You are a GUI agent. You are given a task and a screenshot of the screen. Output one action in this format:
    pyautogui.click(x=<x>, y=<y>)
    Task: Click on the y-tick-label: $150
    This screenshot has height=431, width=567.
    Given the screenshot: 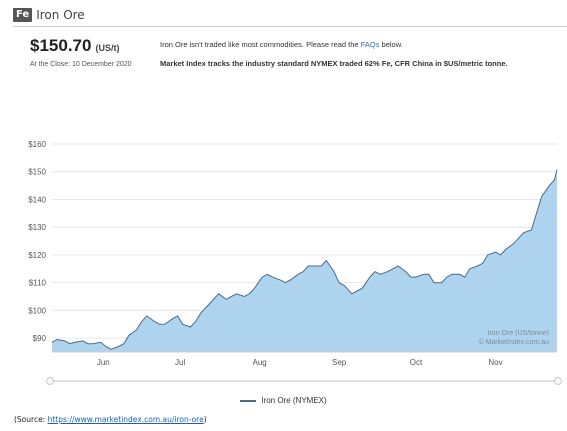 What is the action you would take?
    pyautogui.click(x=37, y=172)
    